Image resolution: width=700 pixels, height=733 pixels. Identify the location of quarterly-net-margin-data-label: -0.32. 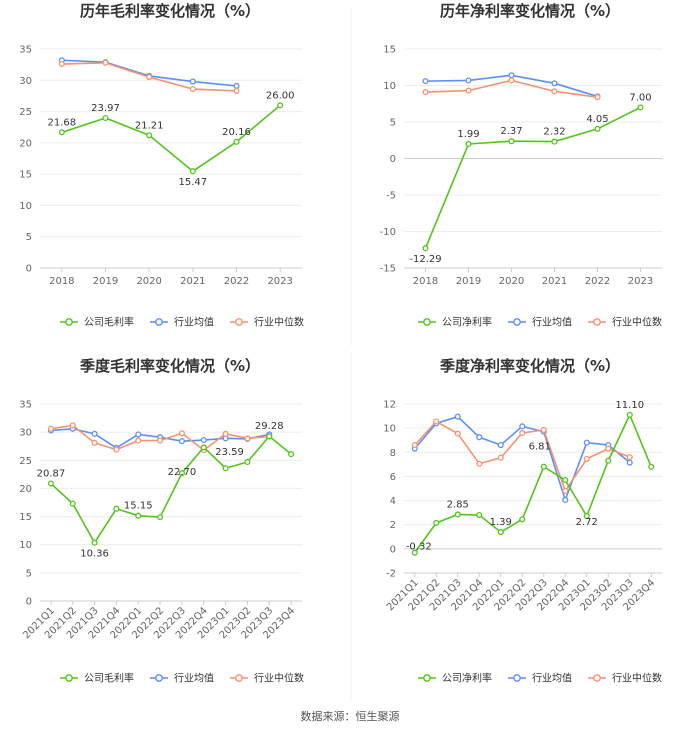
(419, 547).